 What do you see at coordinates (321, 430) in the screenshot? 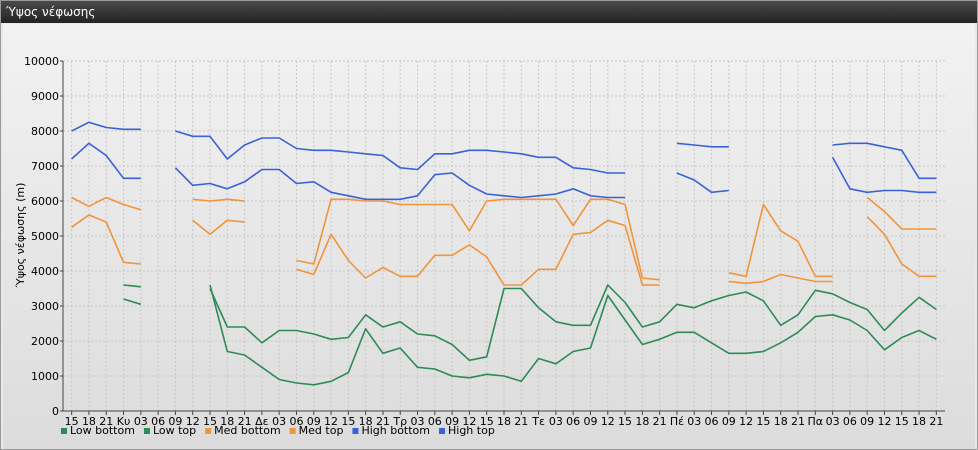
I see `legend-label: Med top` at bounding box center [321, 430].